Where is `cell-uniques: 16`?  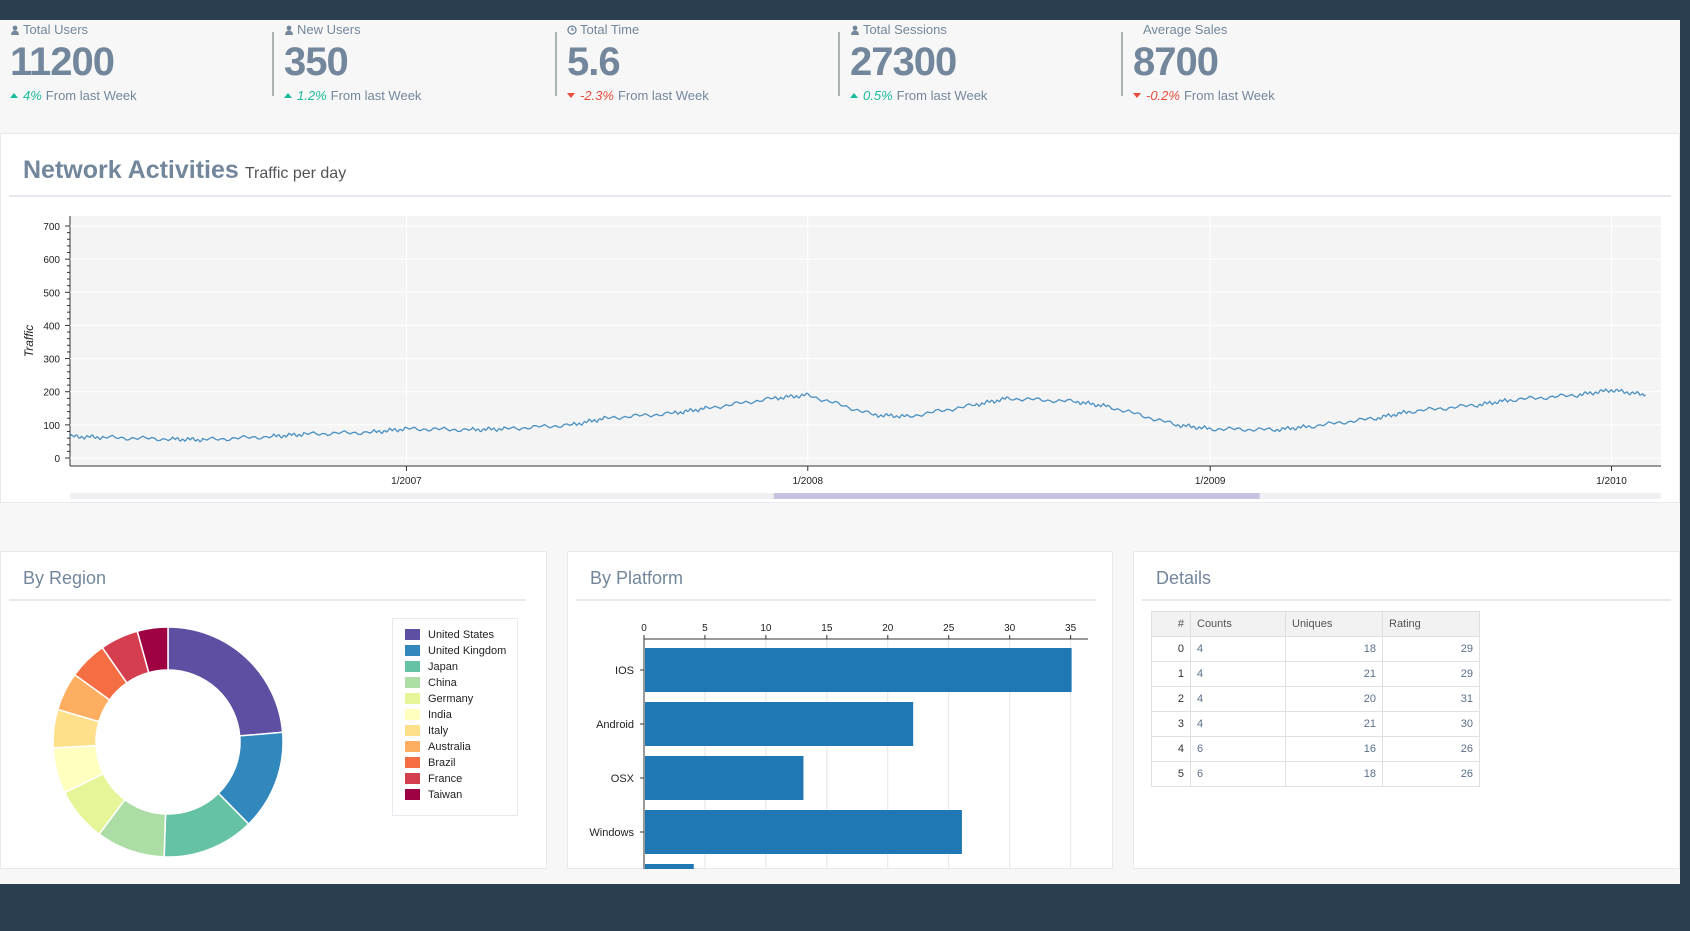
cell-uniques: 16 is located at coordinates (1334, 749).